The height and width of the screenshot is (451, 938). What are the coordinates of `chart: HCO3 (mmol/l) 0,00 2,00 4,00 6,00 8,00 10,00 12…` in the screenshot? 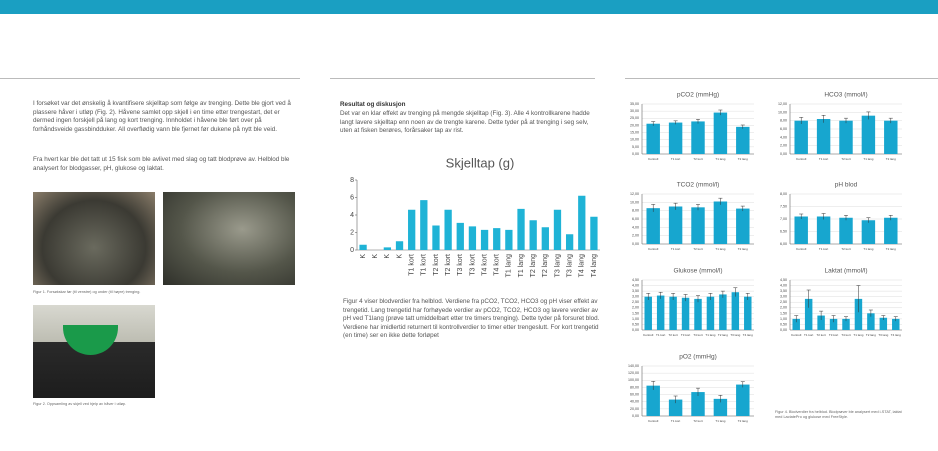 It's located at (840, 126).